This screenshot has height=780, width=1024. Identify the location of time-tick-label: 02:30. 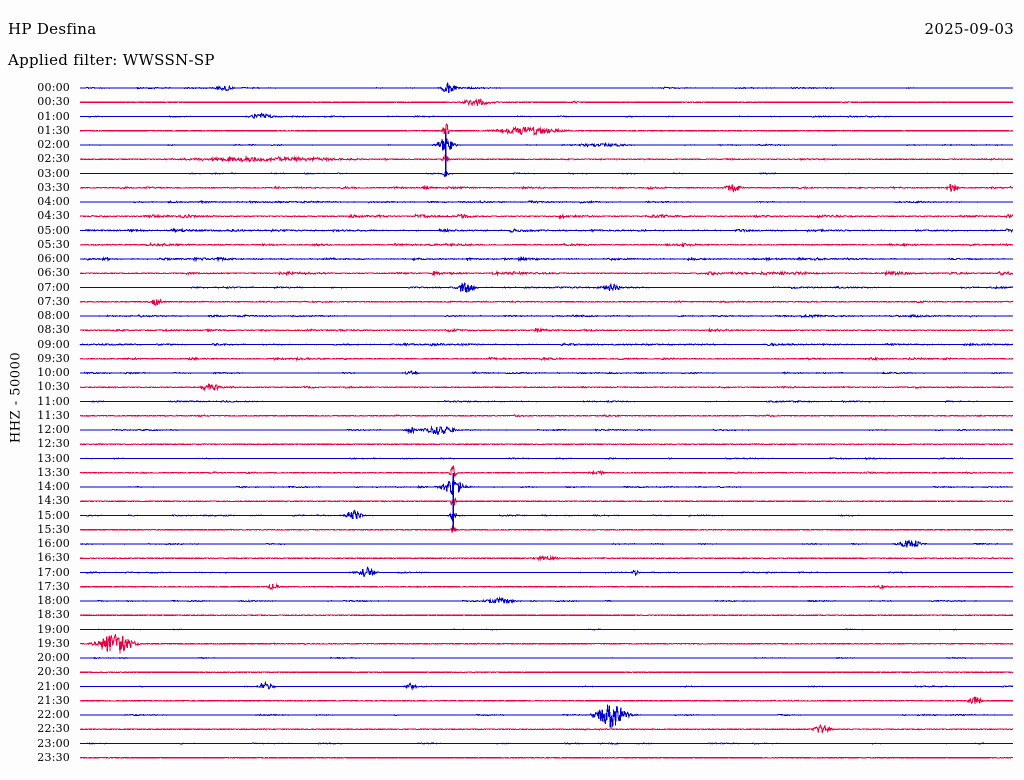
(53, 159).